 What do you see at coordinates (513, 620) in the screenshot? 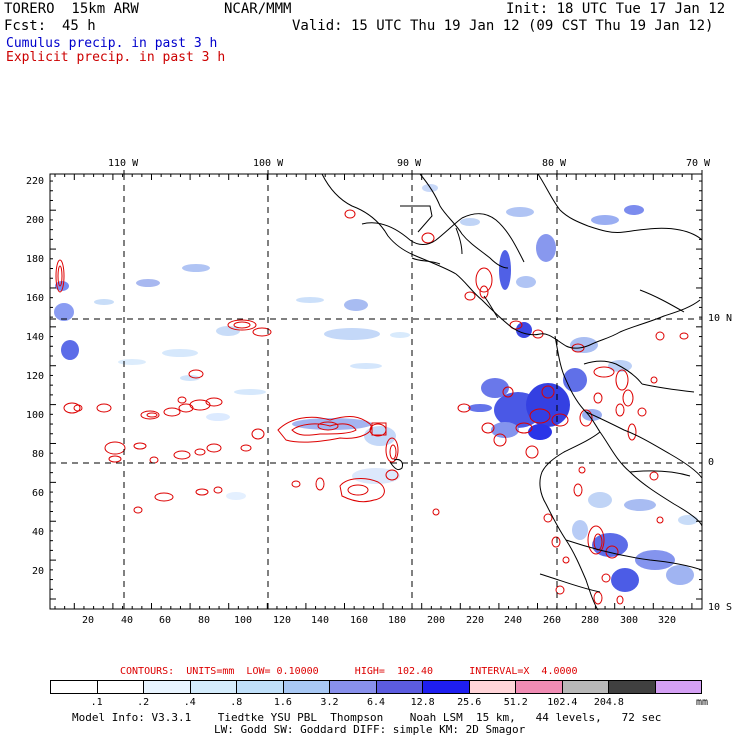
I see `x-tick-label: 240` at bounding box center [513, 620].